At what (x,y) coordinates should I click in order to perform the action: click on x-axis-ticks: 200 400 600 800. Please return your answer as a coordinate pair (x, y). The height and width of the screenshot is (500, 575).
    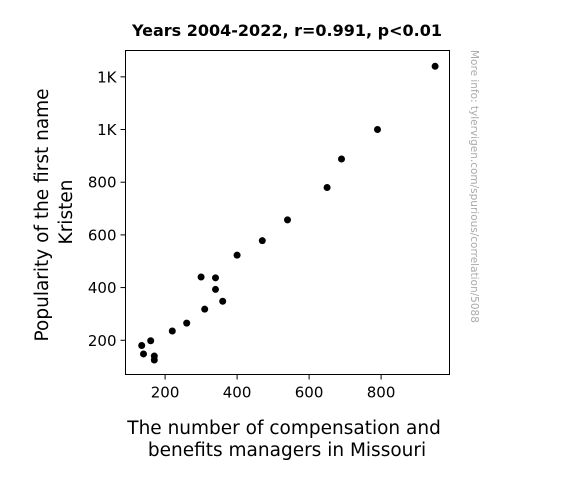
    Looking at the image, I should click on (273, 388).